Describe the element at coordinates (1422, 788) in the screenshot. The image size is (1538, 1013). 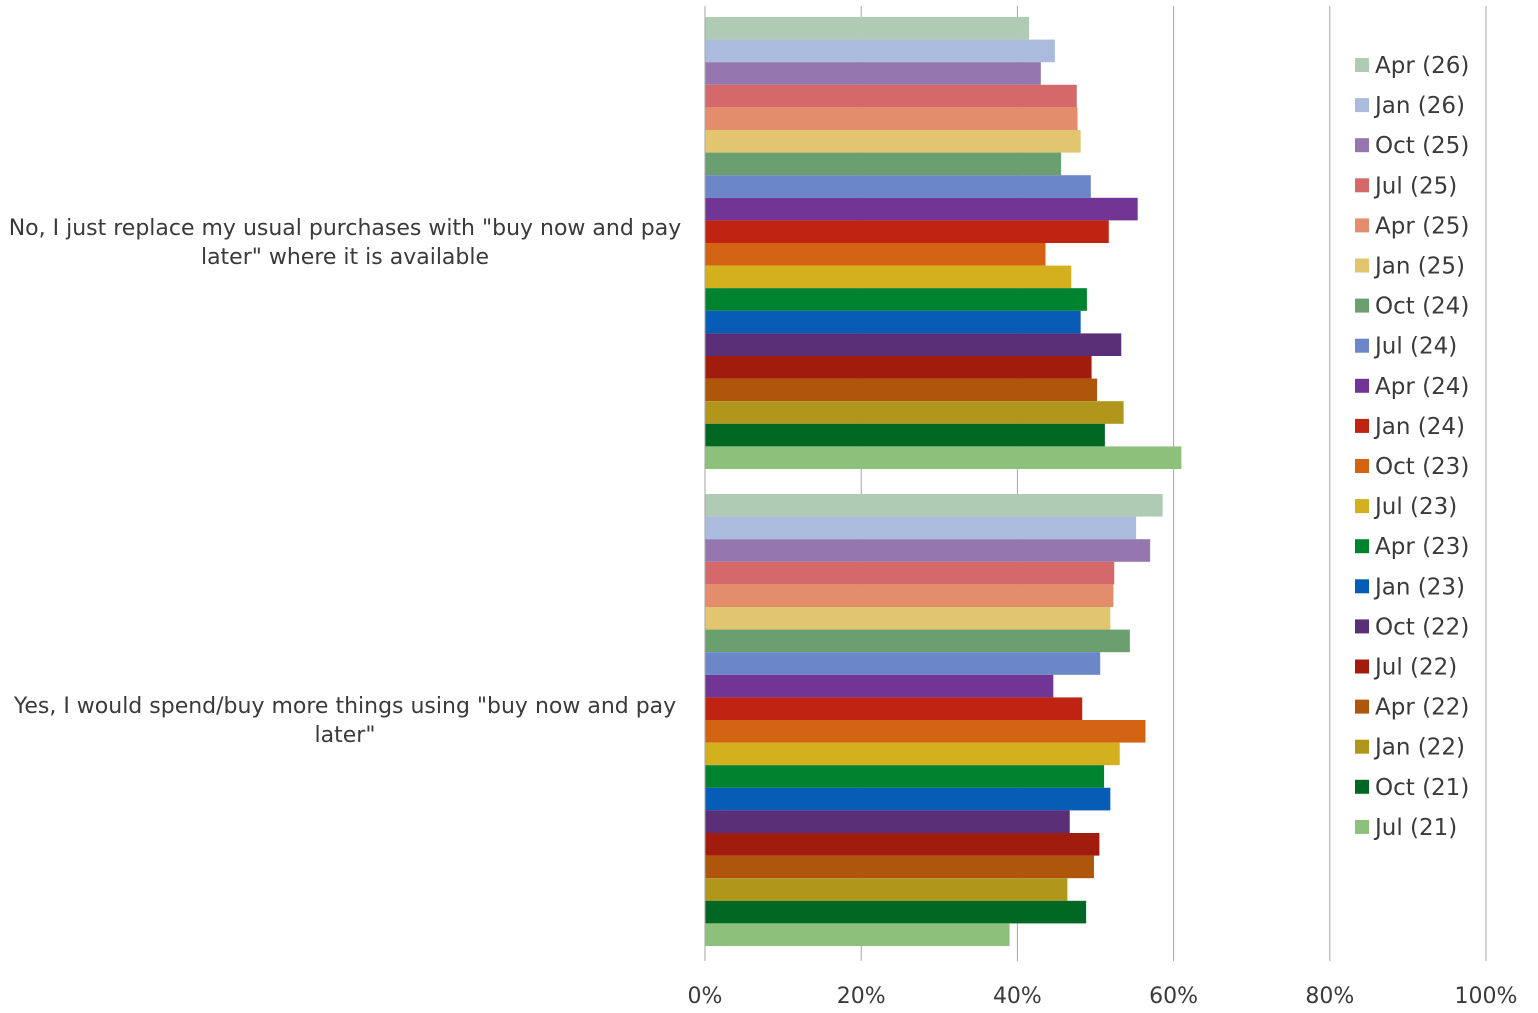
I see `legend-label: Oct (21)` at that location.